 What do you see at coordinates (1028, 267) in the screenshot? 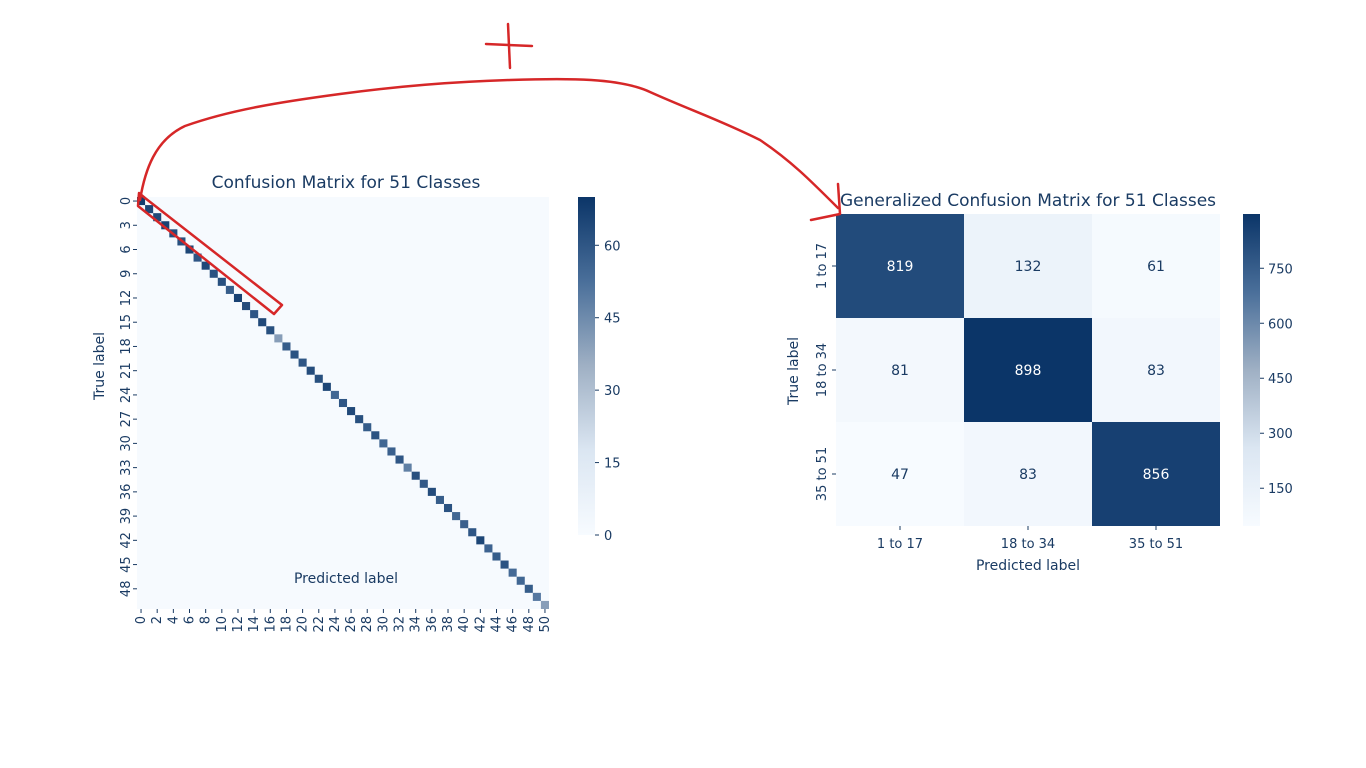
I see `cell-value: 132` at bounding box center [1028, 267].